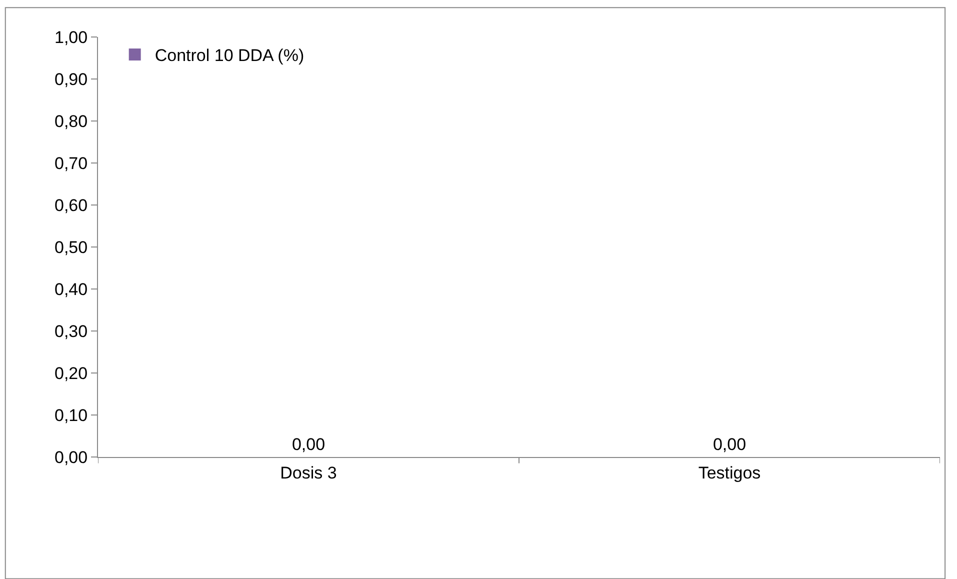 Image resolution: width=957 pixels, height=579 pixels. What do you see at coordinates (71, 331) in the screenshot?
I see `y-tick-label: 0,30` at bounding box center [71, 331].